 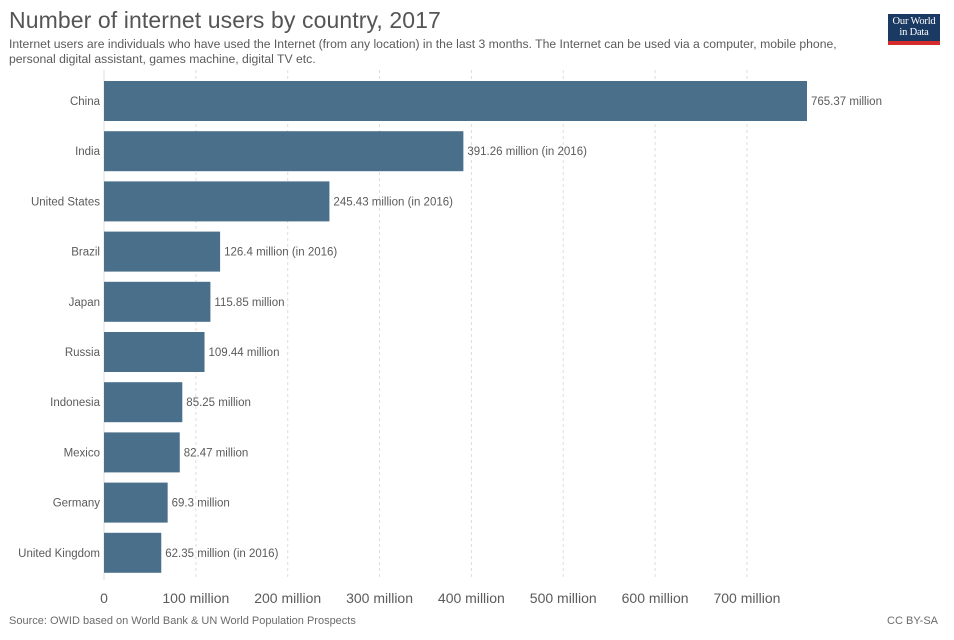 What do you see at coordinates (88, 152) in the screenshot?
I see `category-label: India` at bounding box center [88, 152].